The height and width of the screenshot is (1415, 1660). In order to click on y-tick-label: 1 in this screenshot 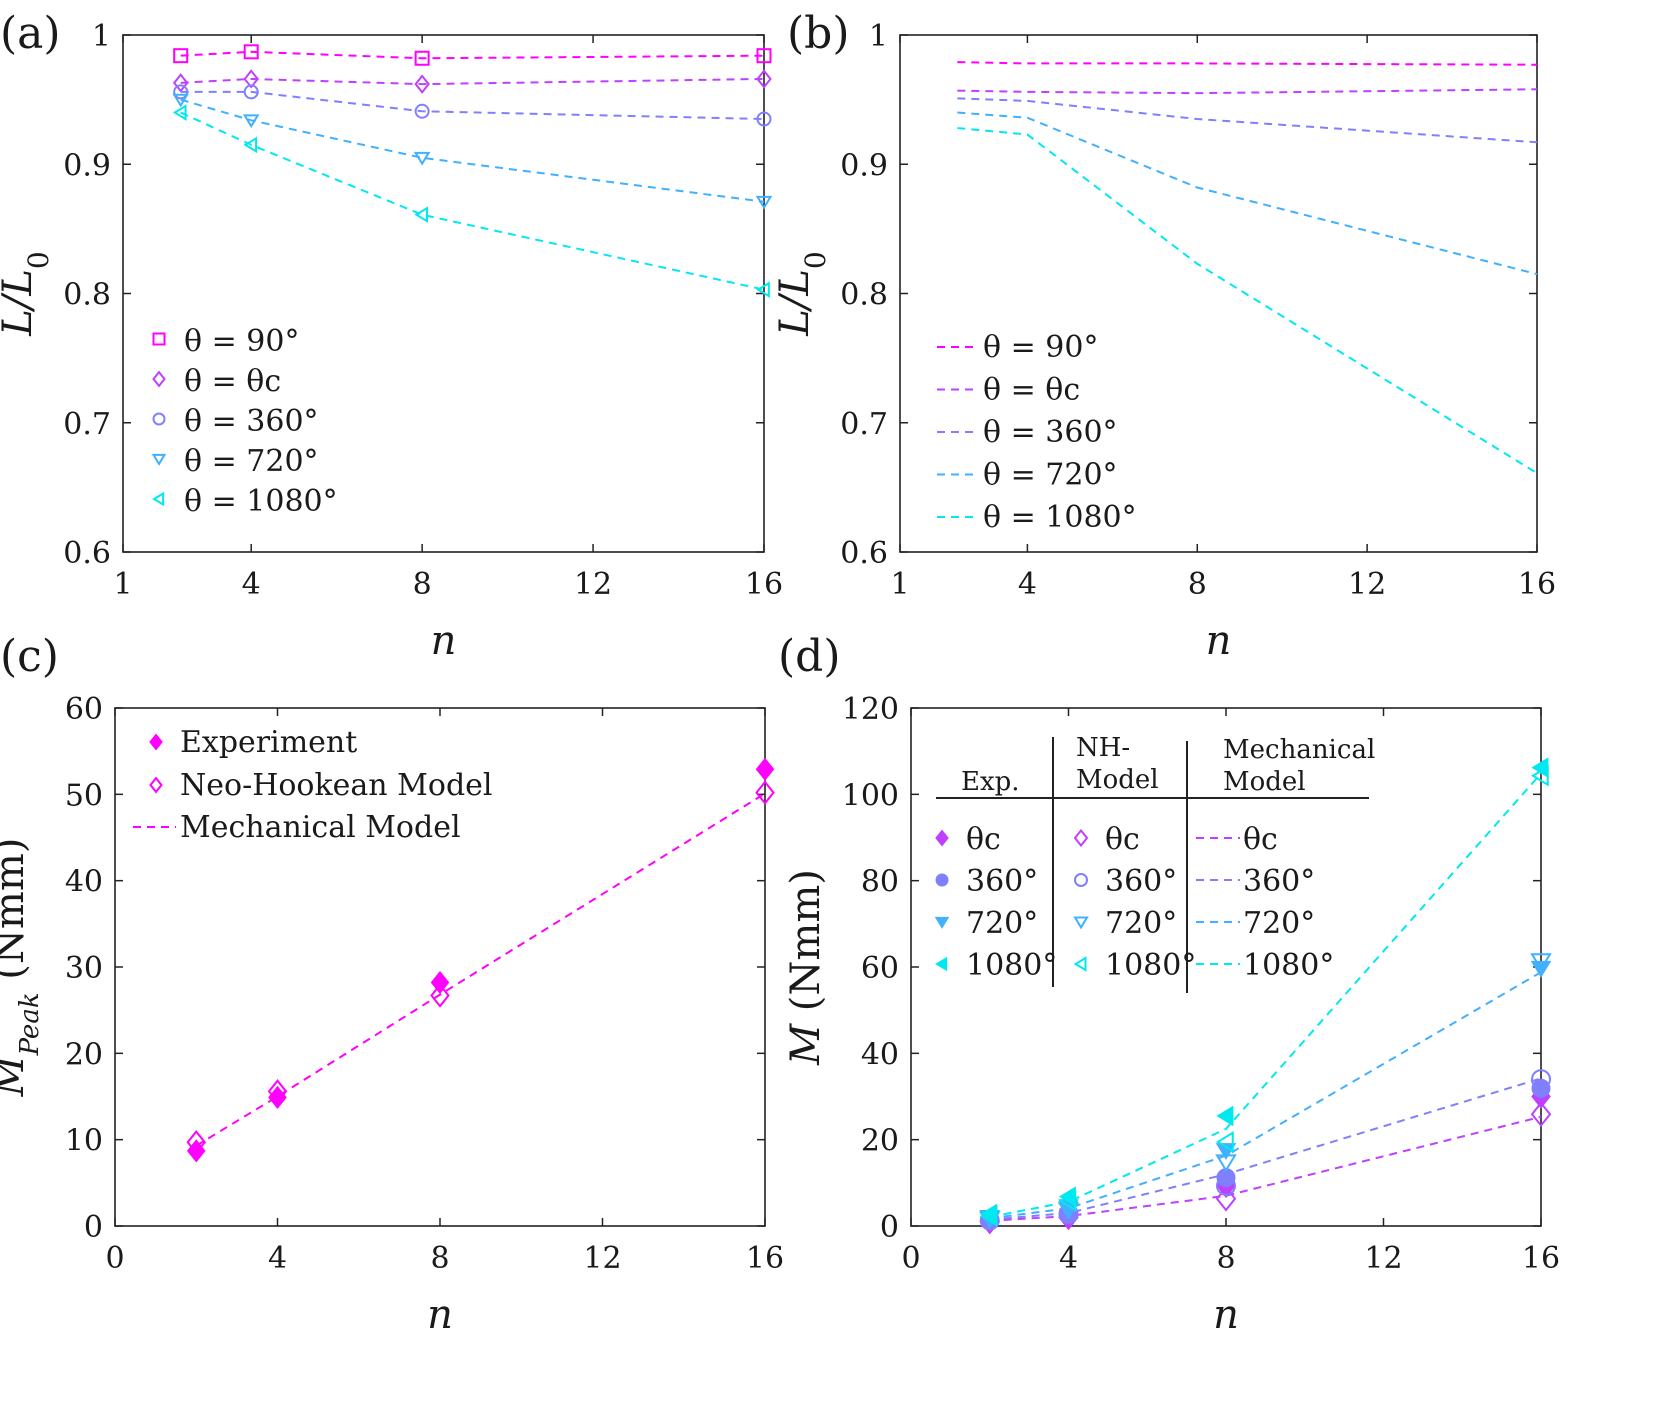, I will do `click(101, 36)`.